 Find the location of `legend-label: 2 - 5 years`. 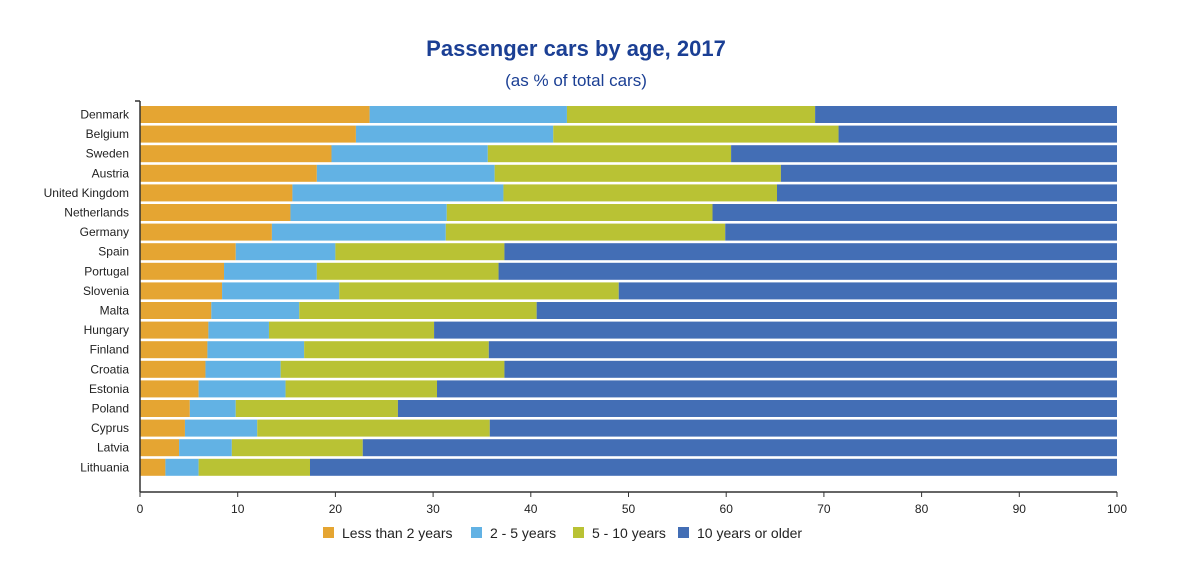

legend-label: 2 - 5 years is located at coordinates (523, 533).